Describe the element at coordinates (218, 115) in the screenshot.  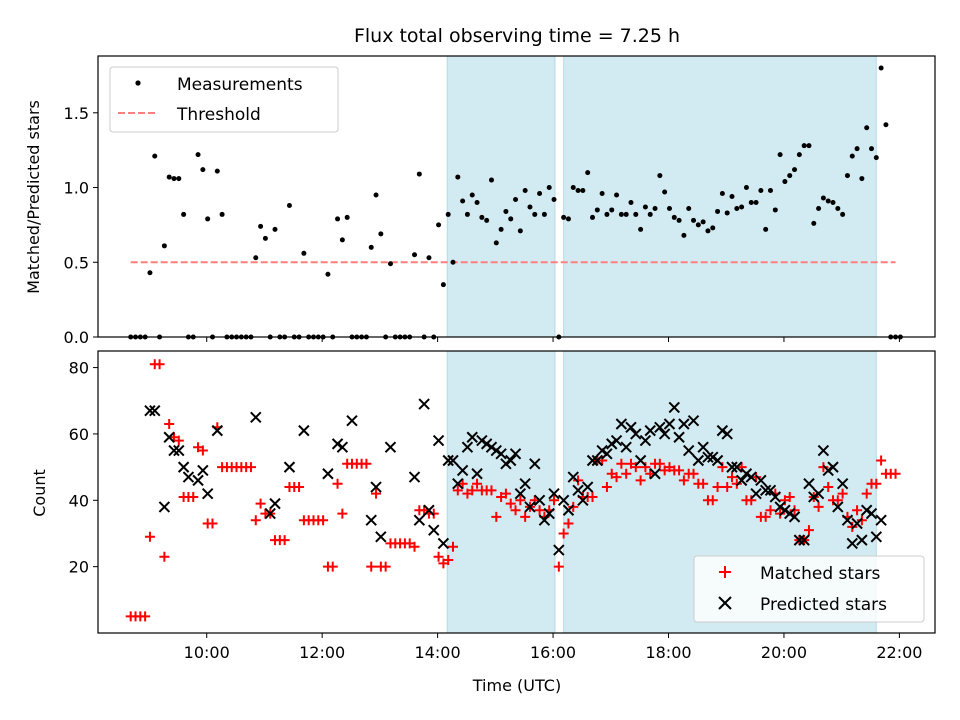
I see `legend-threshold-label: Threshold` at that location.